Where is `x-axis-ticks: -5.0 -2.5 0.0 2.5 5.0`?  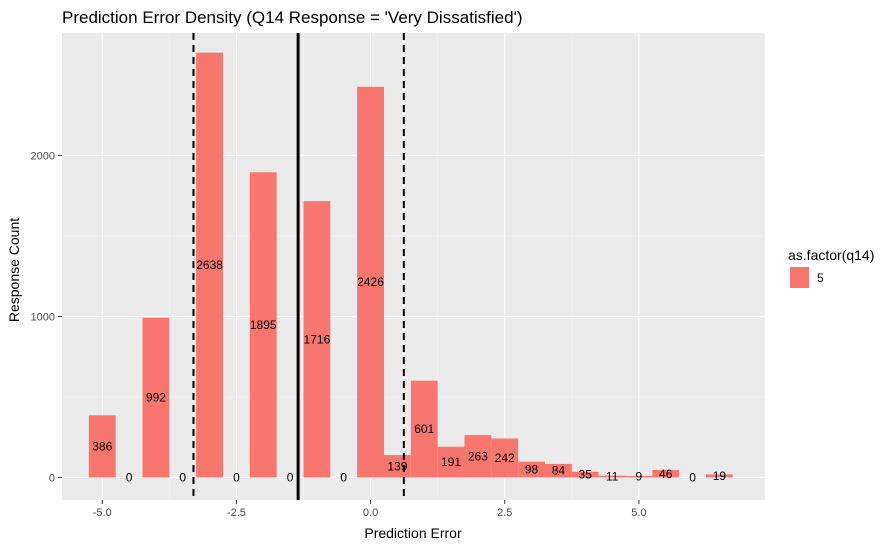
x-axis-ticks: -5.0 -2.5 0.0 2.5 5.0 is located at coordinates (370, 509).